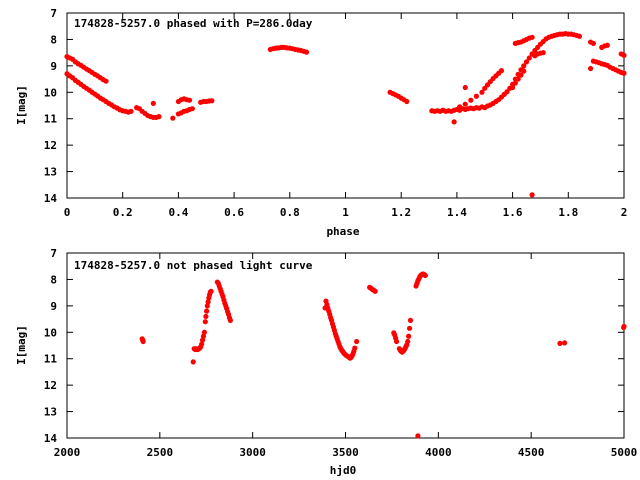 Image resolution: width=640 pixels, height=480 pixels. I want to click on unphased-y-tick-label: 10, so click(50, 332).